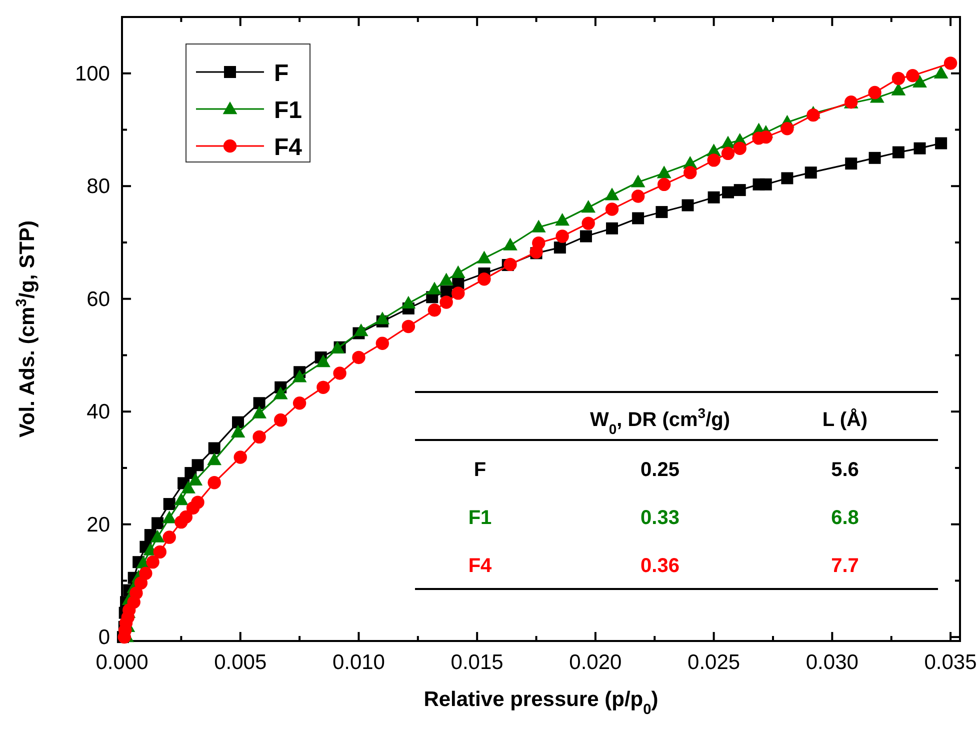 The image size is (980, 733). What do you see at coordinates (288, 110) in the screenshot?
I see `legend-label: F1` at bounding box center [288, 110].